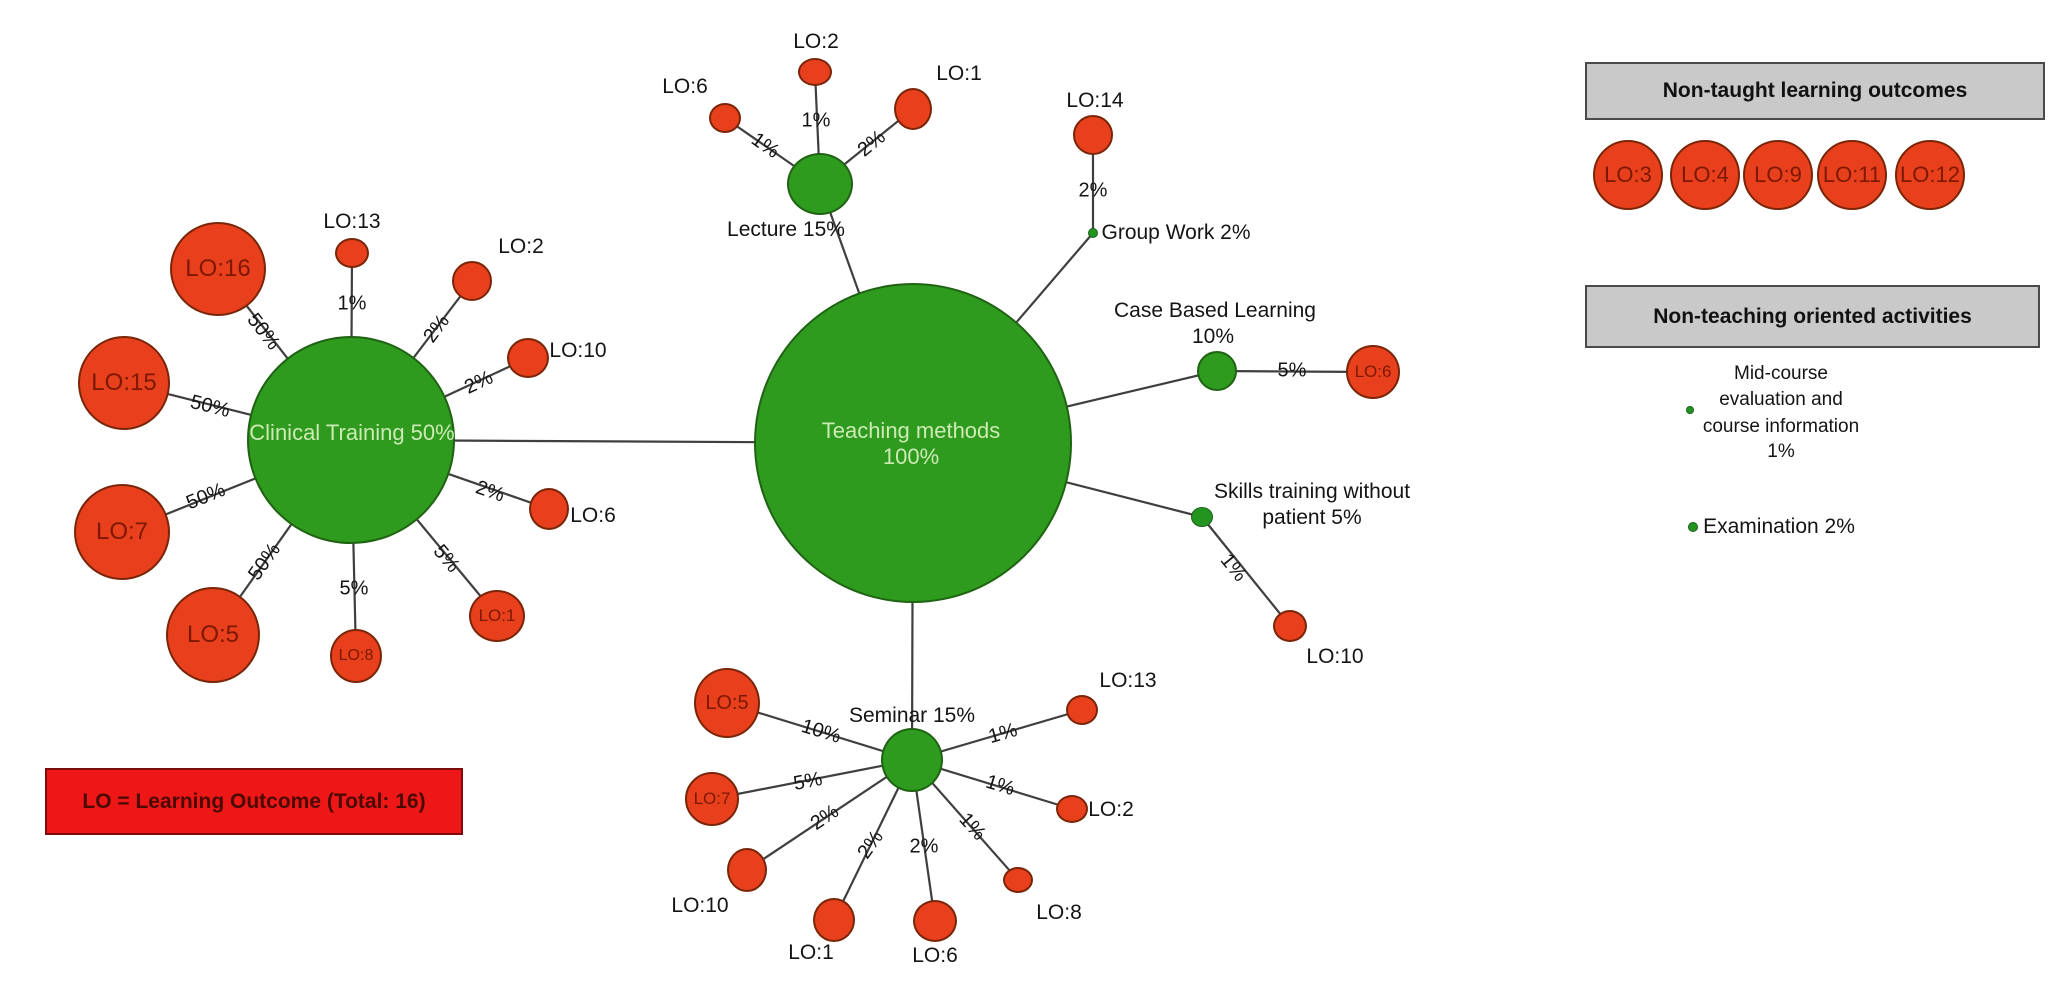 Image resolution: width=2059 pixels, height=1001 pixels. I want to click on edge-skills-s10, so click(1246, 571).